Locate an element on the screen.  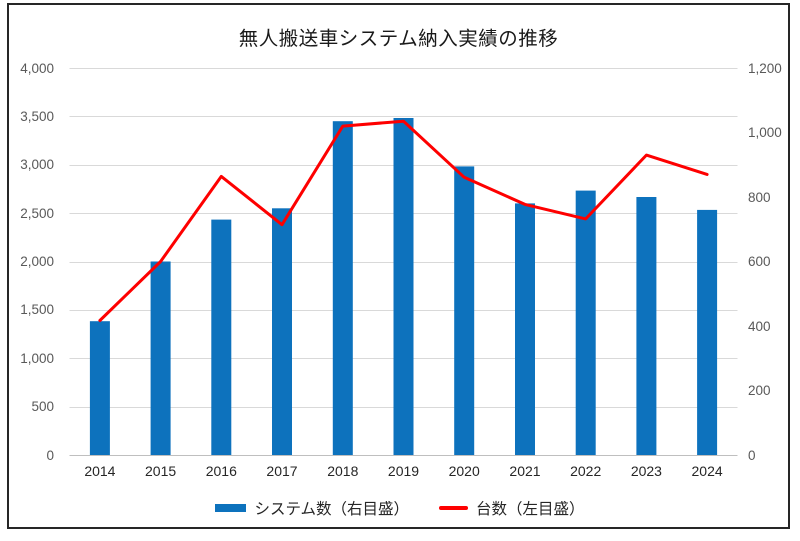
legend: システム数（右目盛） 台数（左目盛） is located at coordinates (400, 508).